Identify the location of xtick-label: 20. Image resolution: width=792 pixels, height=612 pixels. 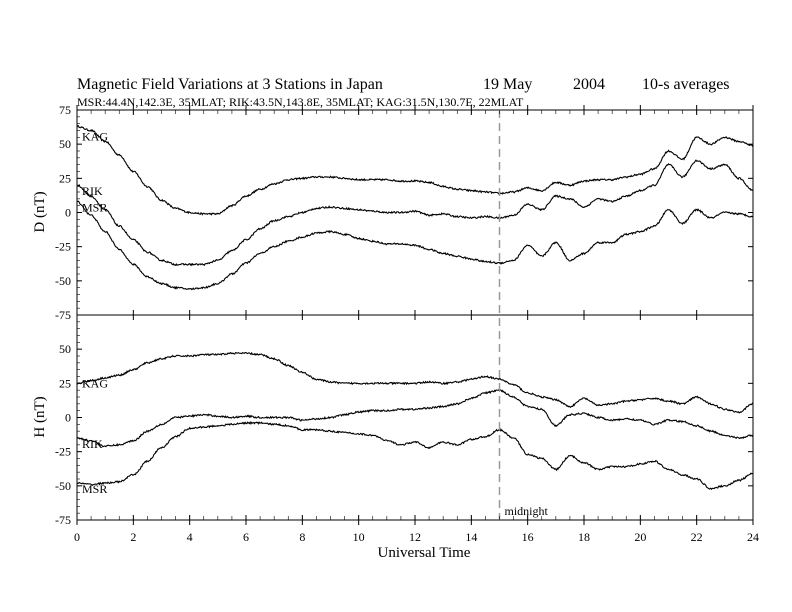
(640, 537).